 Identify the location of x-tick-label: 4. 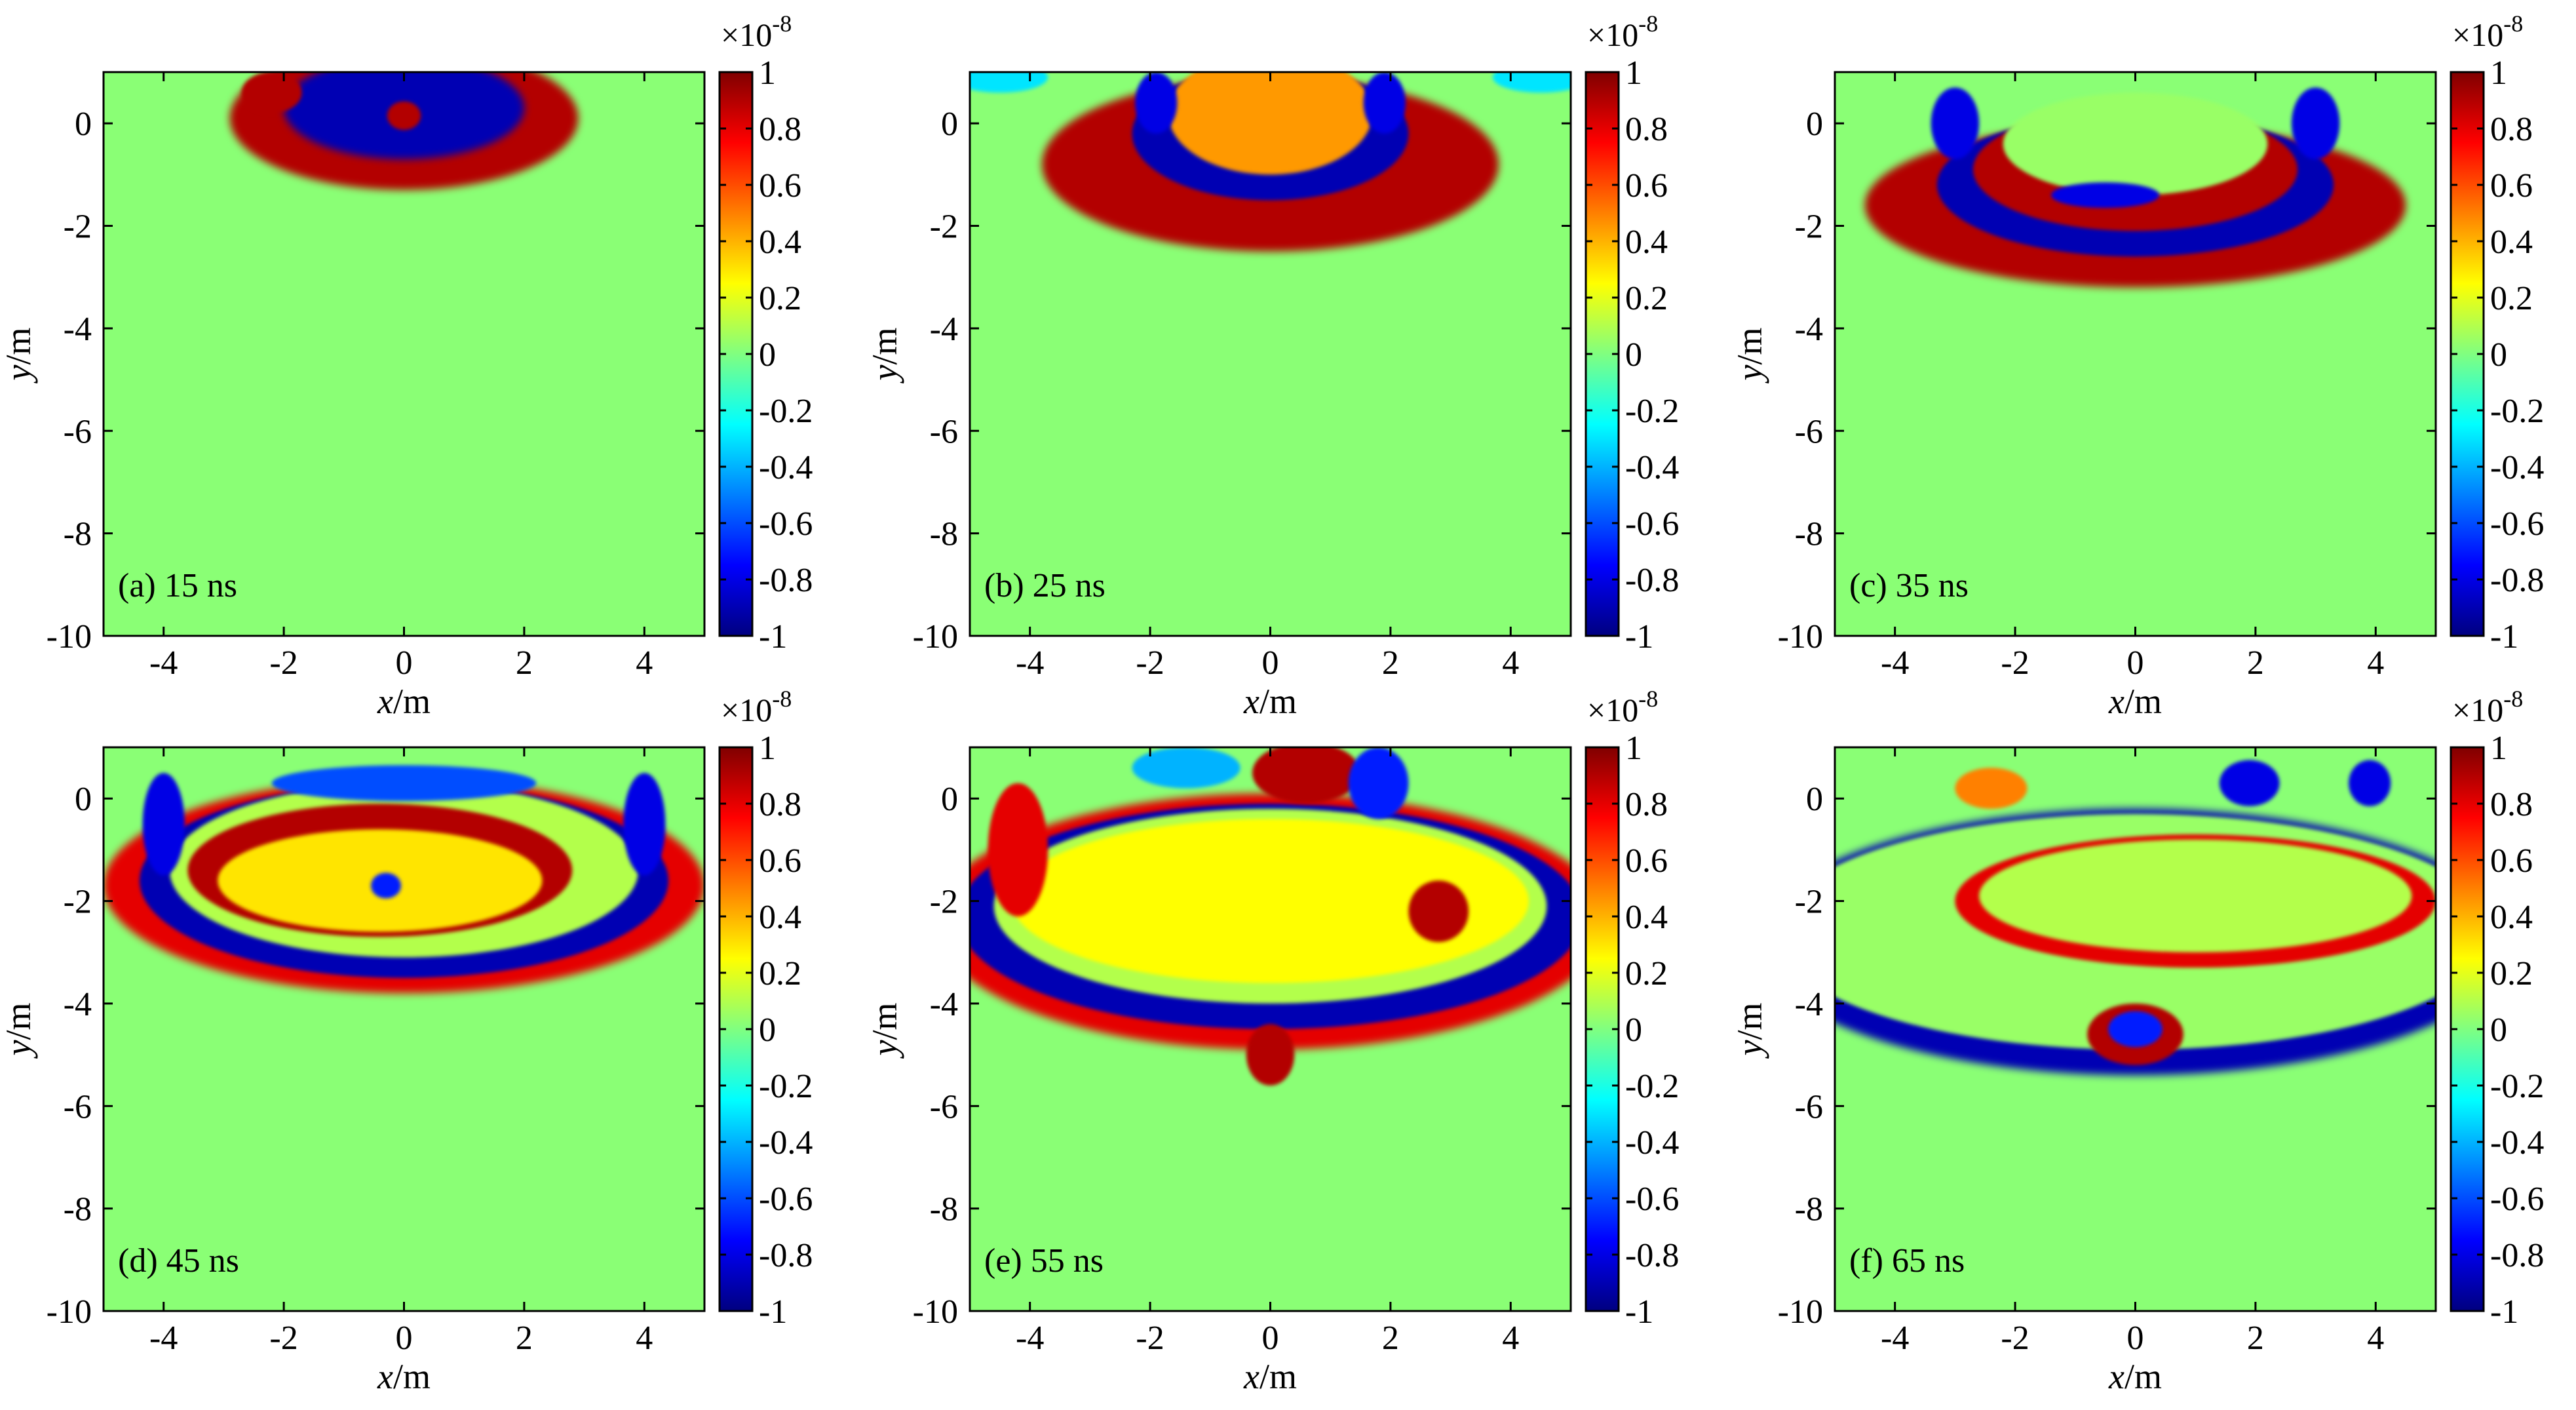
(644, 1338).